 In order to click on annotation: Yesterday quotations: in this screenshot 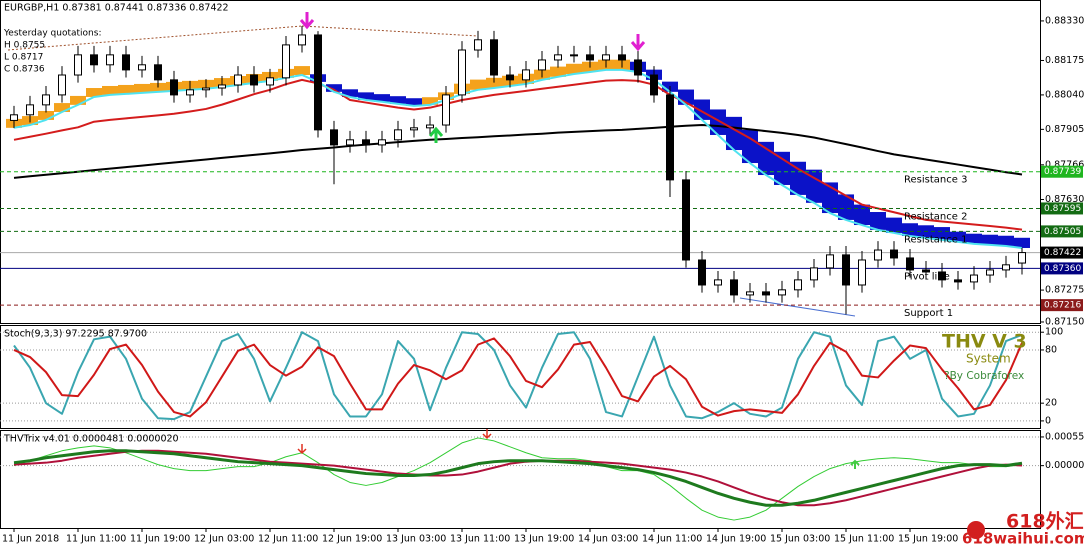, I will do `click(52, 34)`.